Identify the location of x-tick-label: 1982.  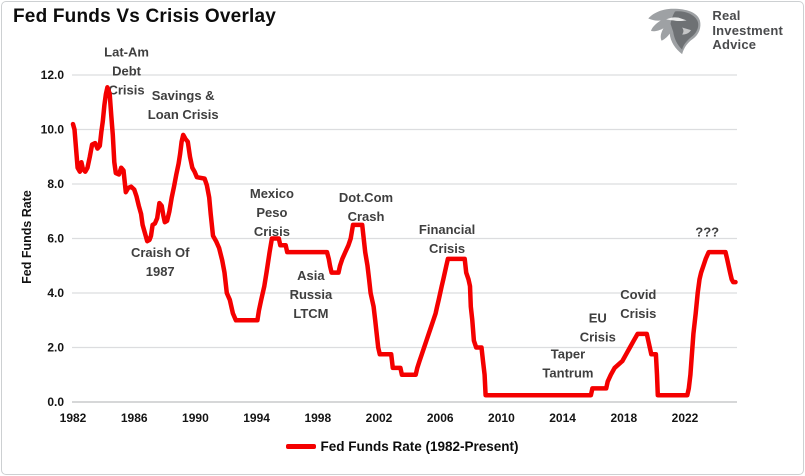
(73, 418).